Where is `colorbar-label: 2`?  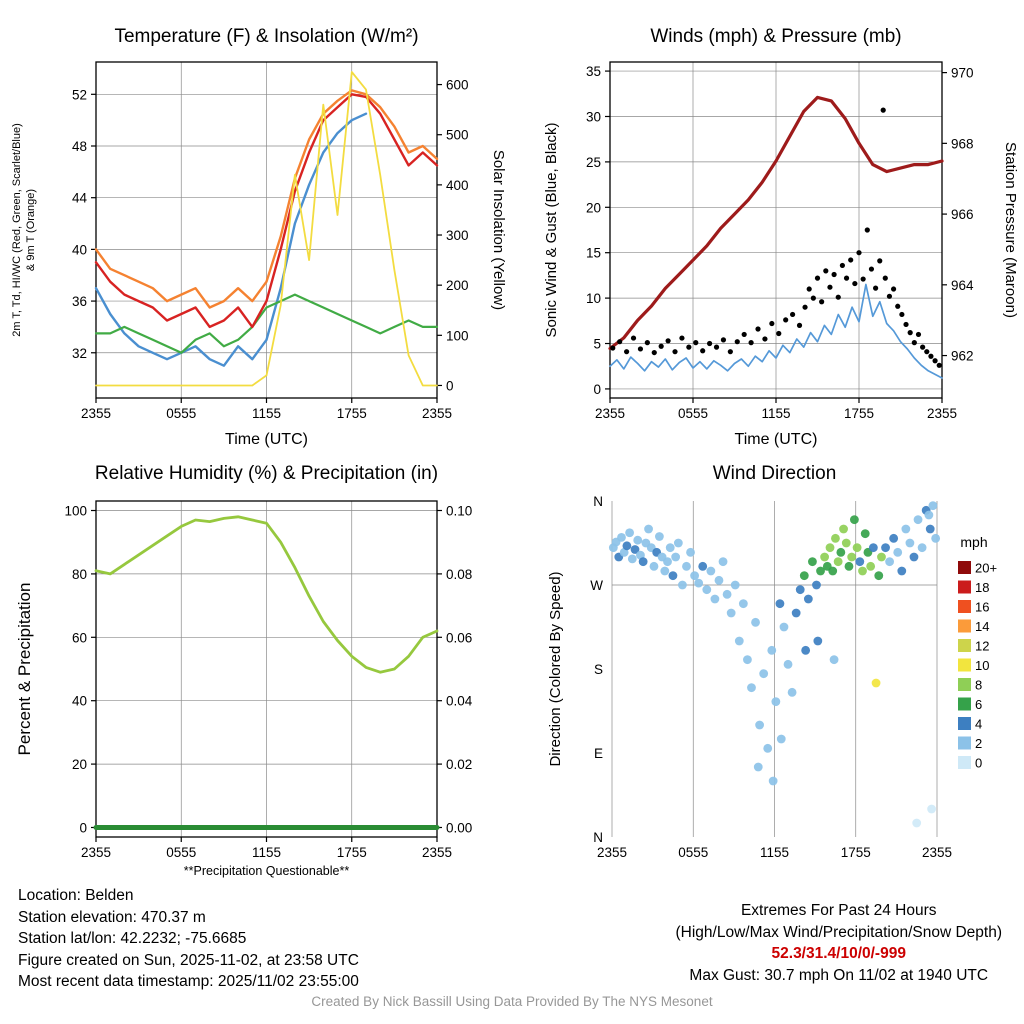
colorbar-label: 2 is located at coordinates (978, 743).